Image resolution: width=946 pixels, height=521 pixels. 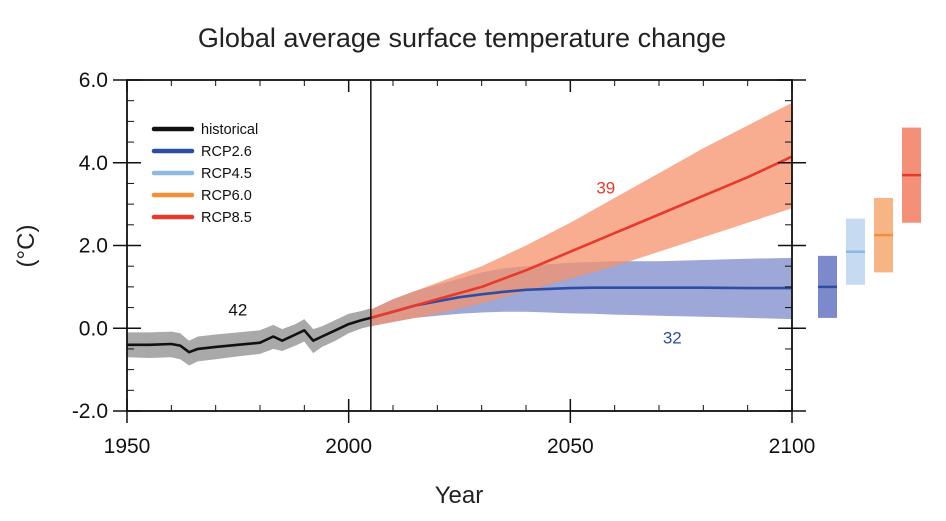 I want to click on historical-model-count: 42, so click(x=237, y=310).